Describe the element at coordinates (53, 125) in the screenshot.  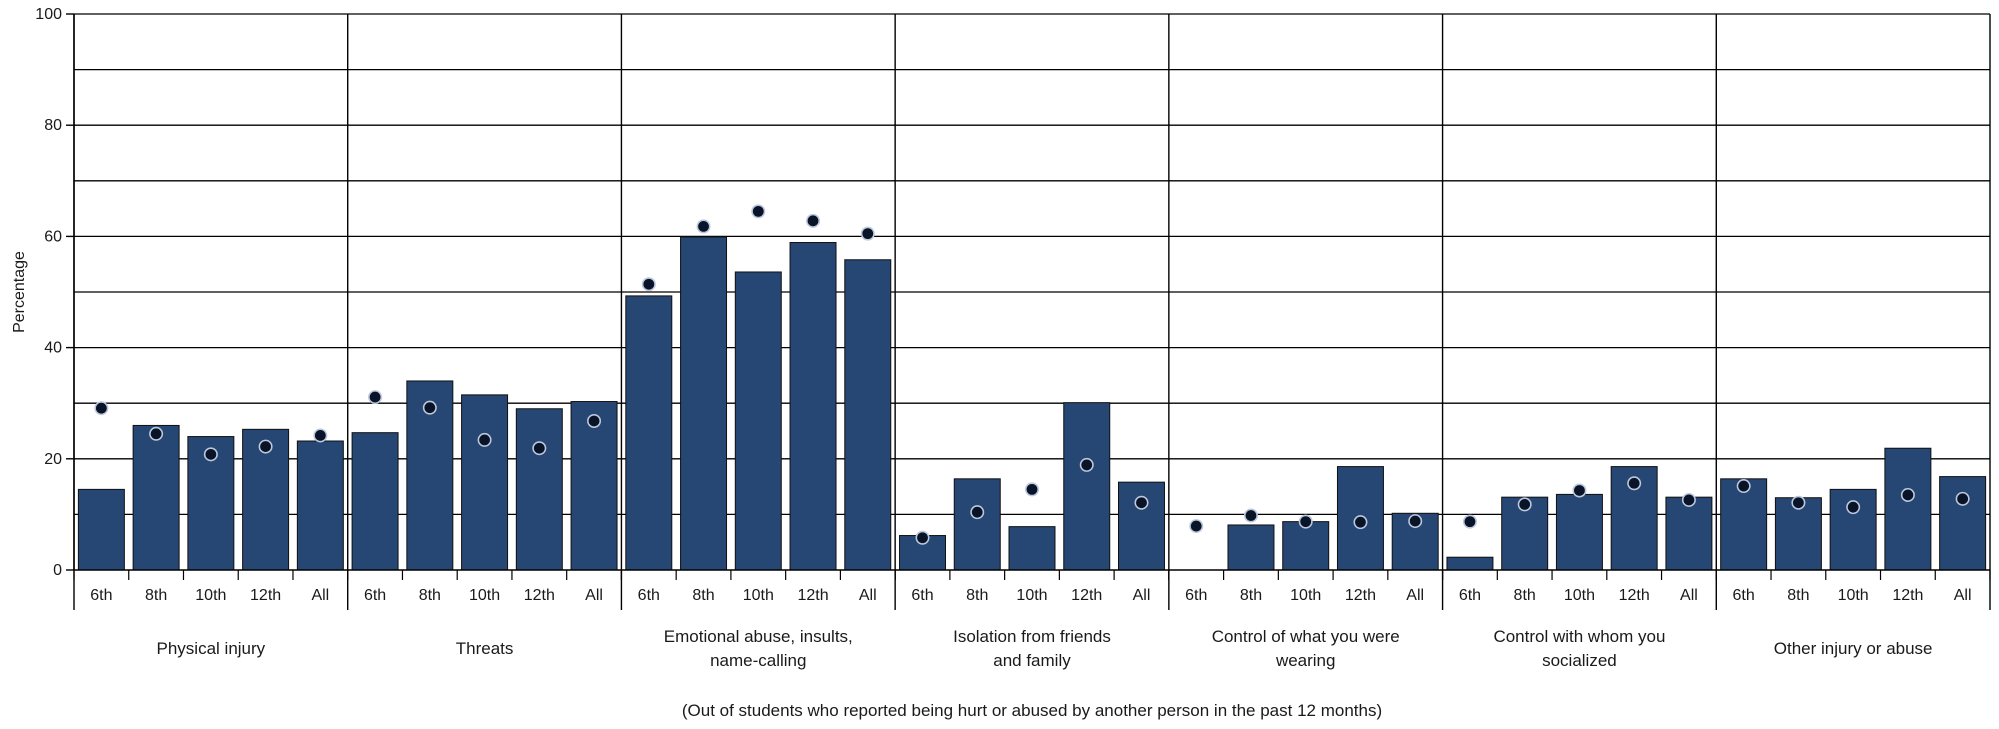
I see `y-tick-label: 80` at that location.